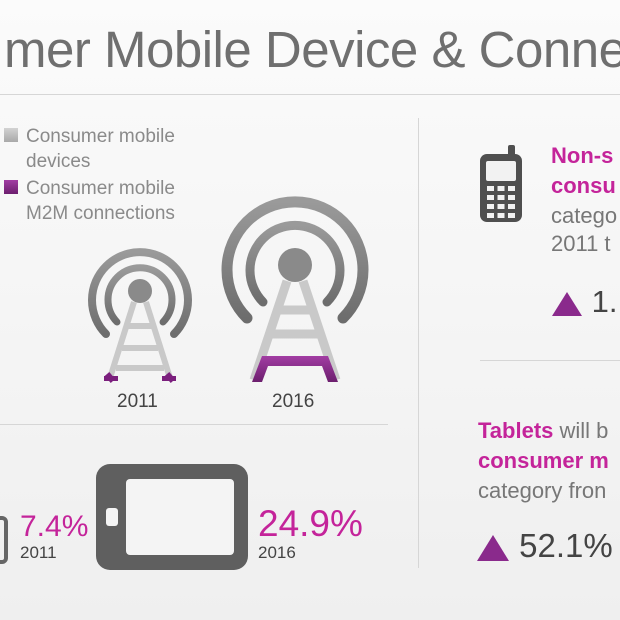 The height and width of the screenshot is (620, 620). I want to click on year-label-2011: 2011, so click(137, 401).